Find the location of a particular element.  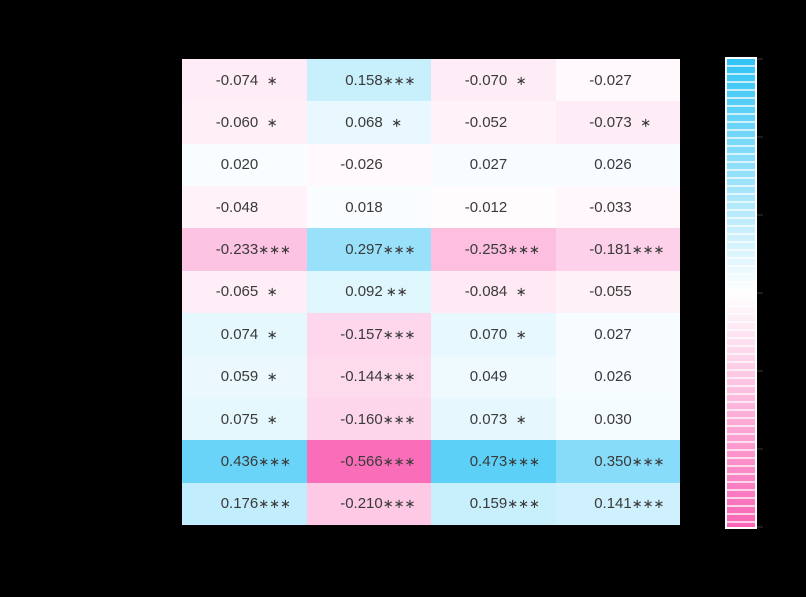

heatmap-cell: -0.181 ∗∗∗ is located at coordinates (617, 249).